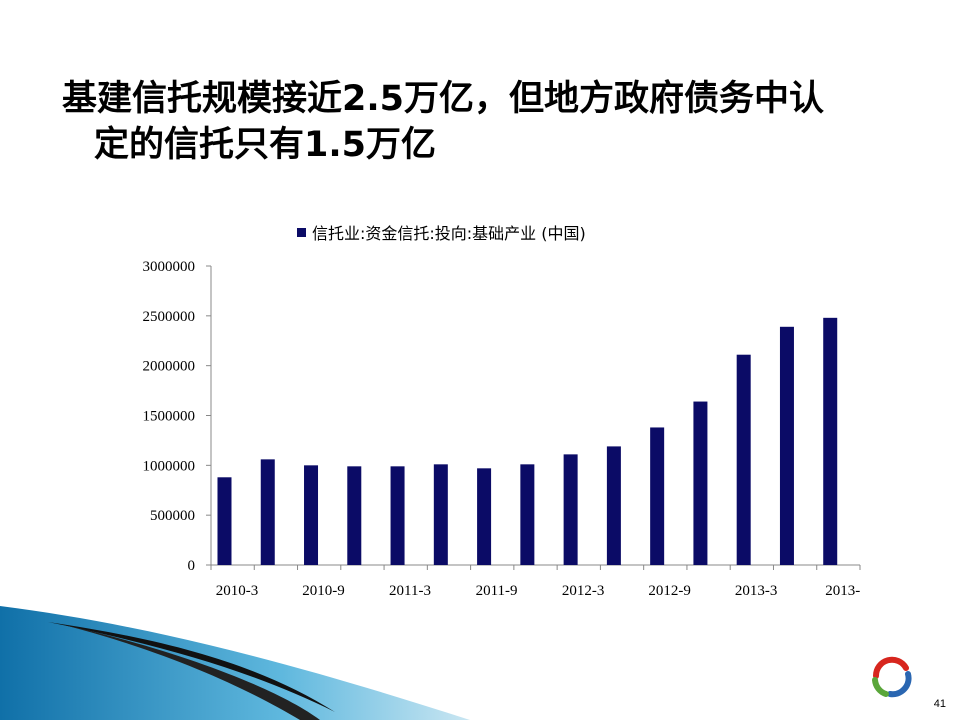 Image resolution: width=960 pixels, height=720 pixels. What do you see at coordinates (169, 317) in the screenshot?
I see `y-tick-label: 2500000` at bounding box center [169, 317].